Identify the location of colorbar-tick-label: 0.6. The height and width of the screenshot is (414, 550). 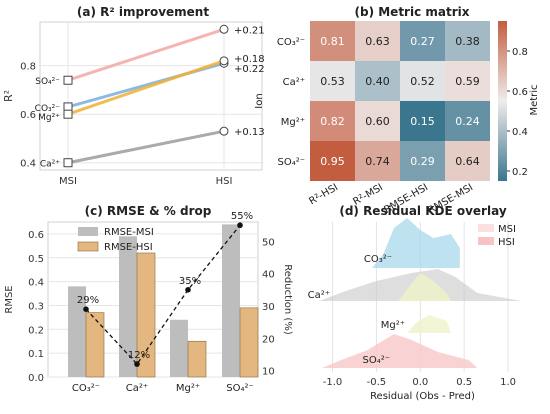
(520, 92).